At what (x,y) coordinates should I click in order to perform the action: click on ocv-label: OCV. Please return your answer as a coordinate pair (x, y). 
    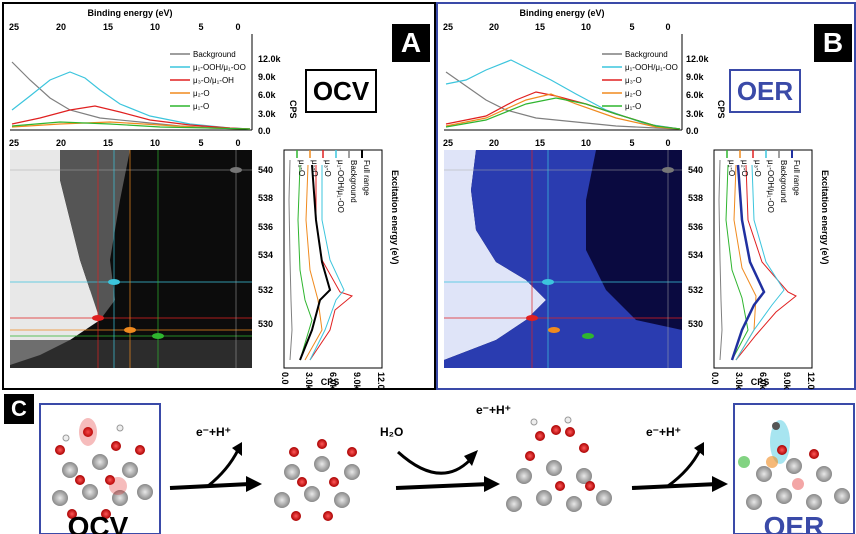
    Looking at the image, I should click on (341, 91).